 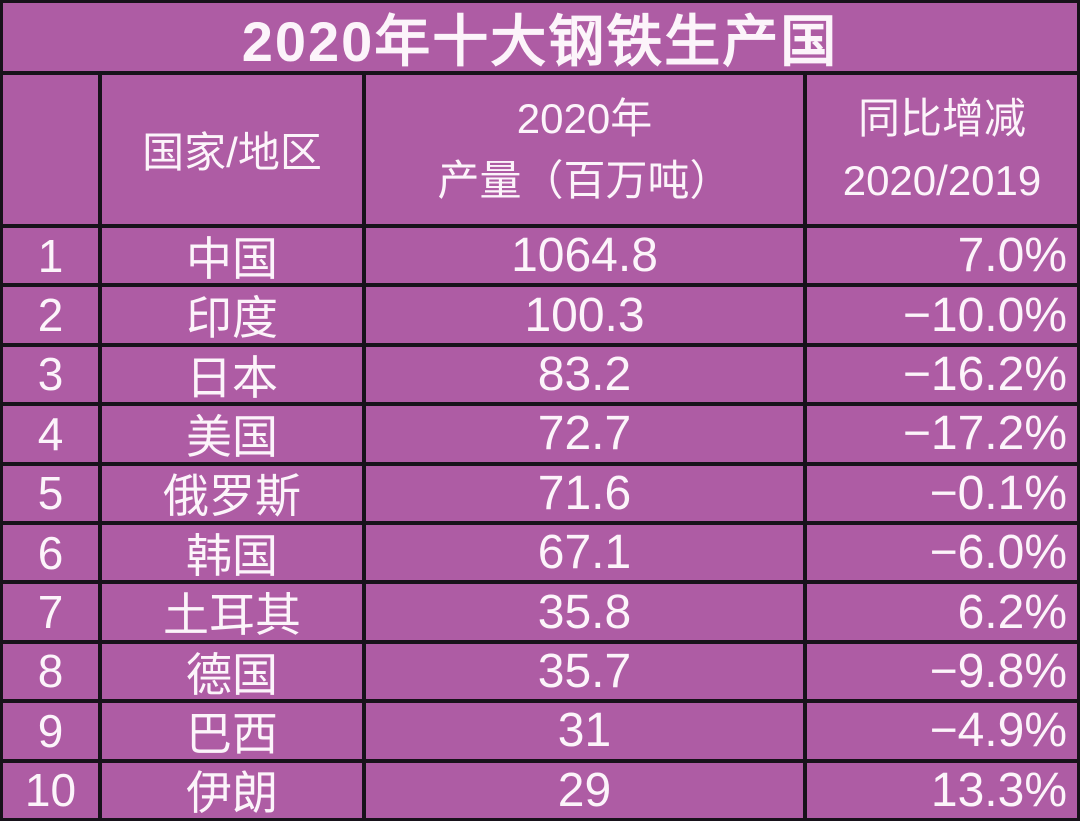 I want to click on rank-cell: 4, so click(x=50, y=434).